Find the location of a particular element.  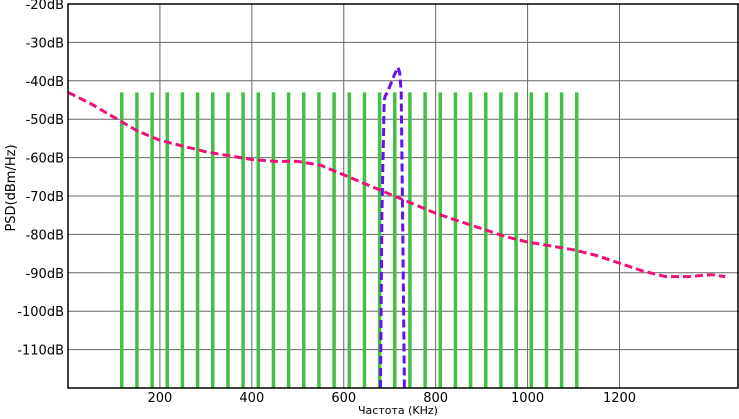

x-tick-labels: 200 400 600 800 1000 1200 is located at coordinates (392, 398).